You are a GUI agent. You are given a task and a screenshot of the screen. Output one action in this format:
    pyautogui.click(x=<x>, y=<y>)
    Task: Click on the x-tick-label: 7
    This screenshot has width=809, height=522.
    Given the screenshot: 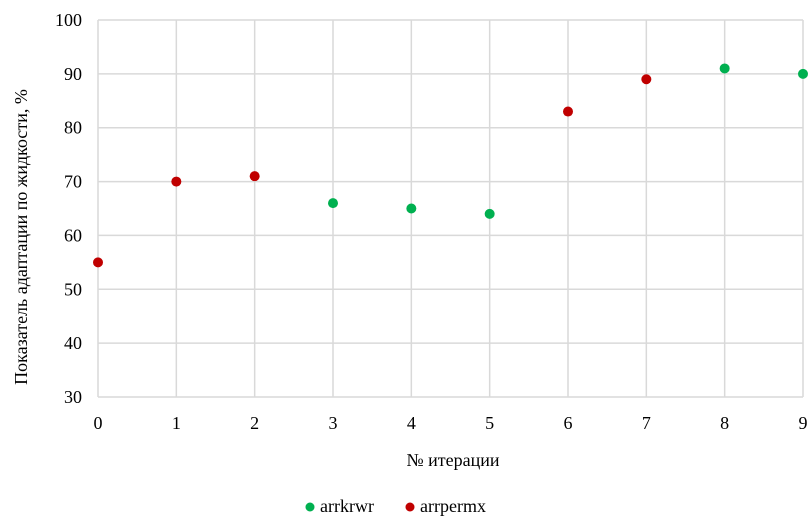 What is the action you would take?
    pyautogui.click(x=646, y=423)
    